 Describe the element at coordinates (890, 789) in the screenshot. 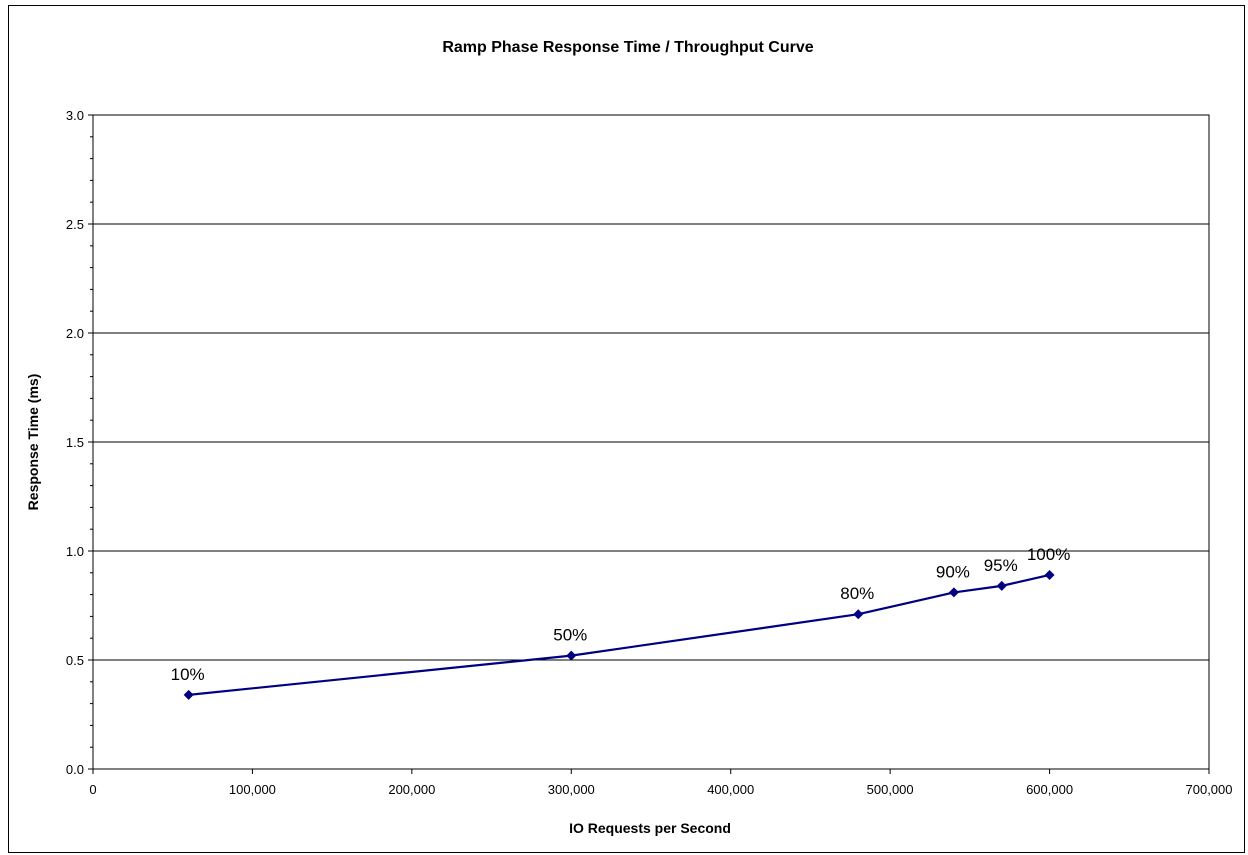

I see `x-tick-label: 500,000` at that location.